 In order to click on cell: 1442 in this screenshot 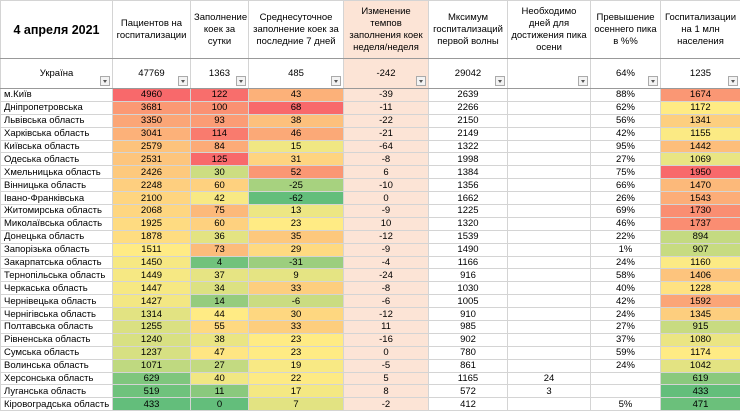, I will do `click(700, 146)`.